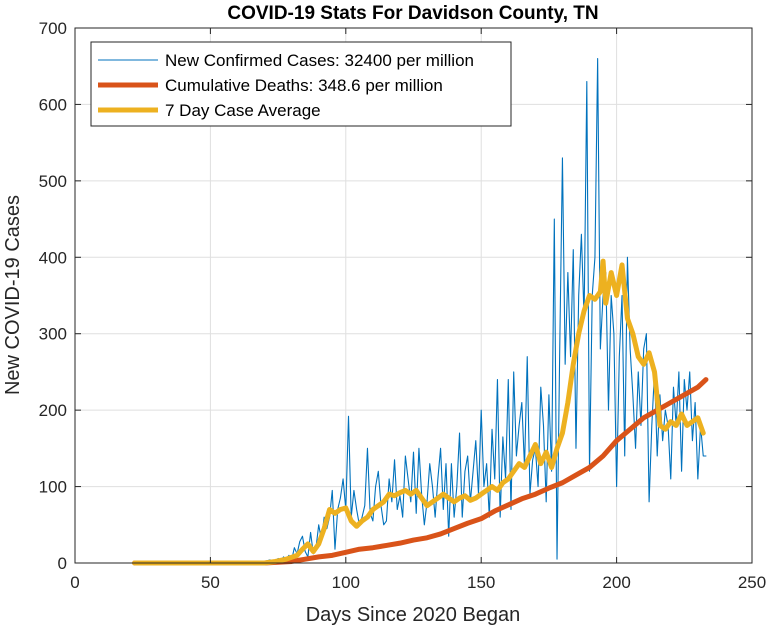 This screenshot has width=772, height=630. I want to click on chart-title: COVID-19 Stats For Davidson County, TN, so click(412, 13).